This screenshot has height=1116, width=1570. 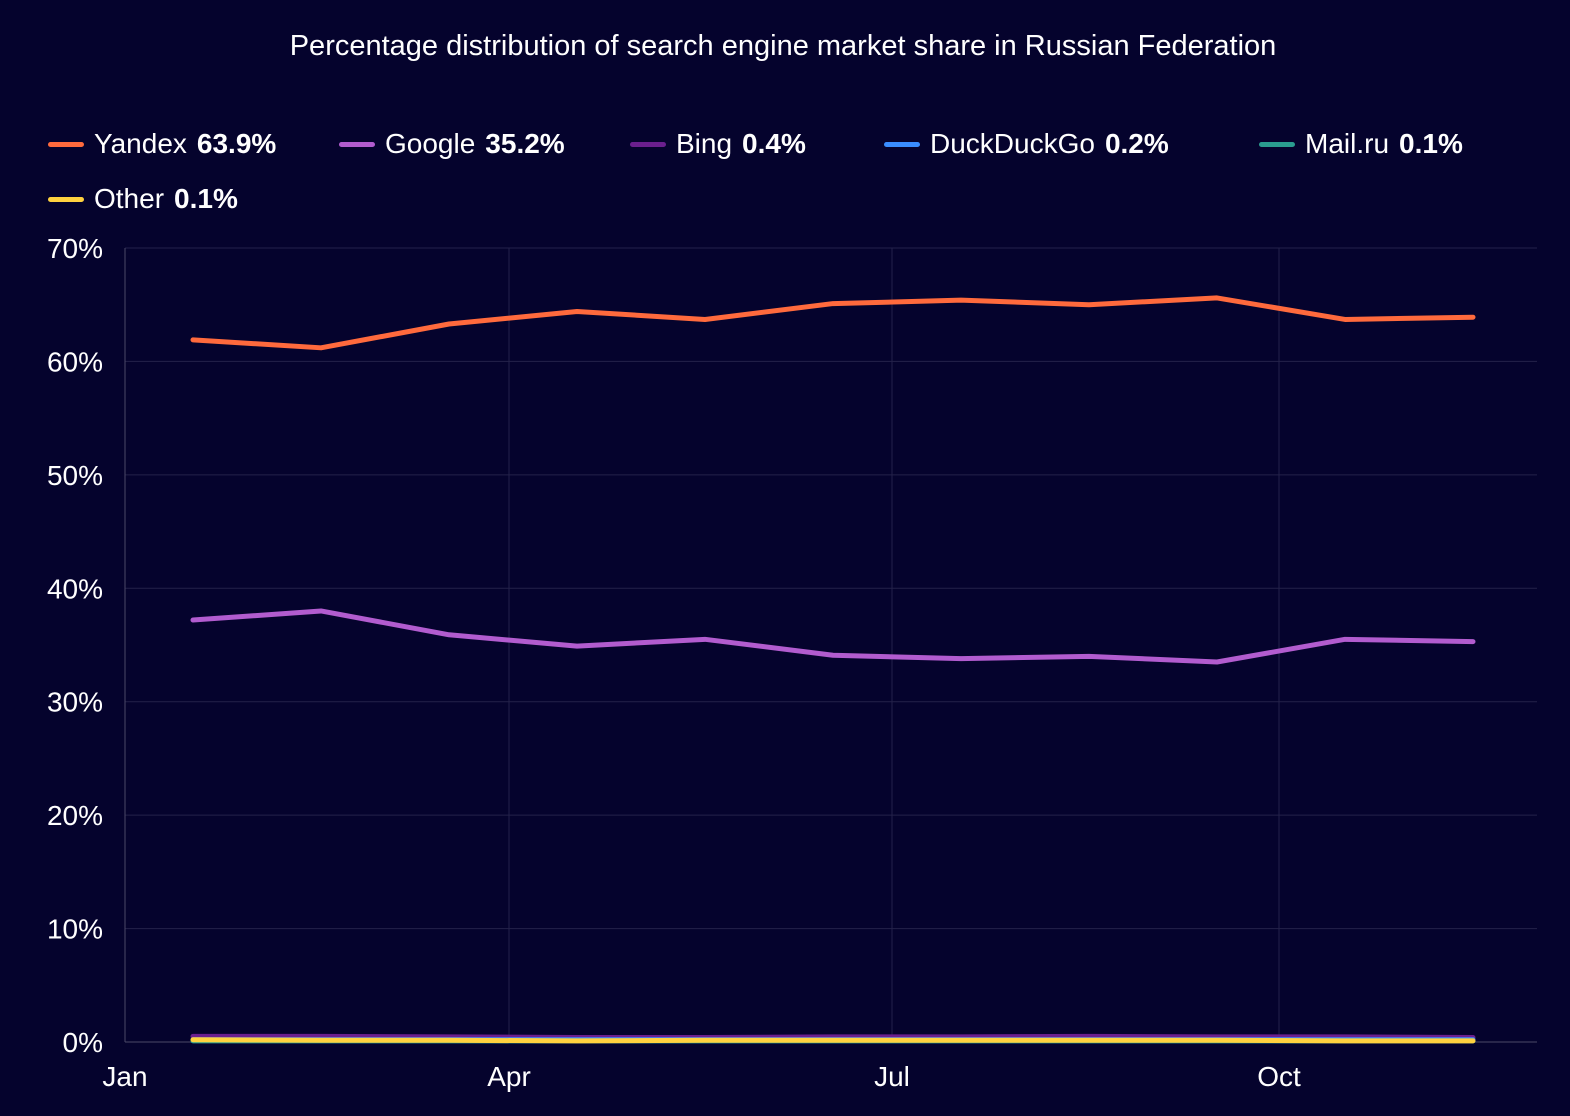 What do you see at coordinates (75, 248) in the screenshot?
I see `y-tick-label: 70%` at bounding box center [75, 248].